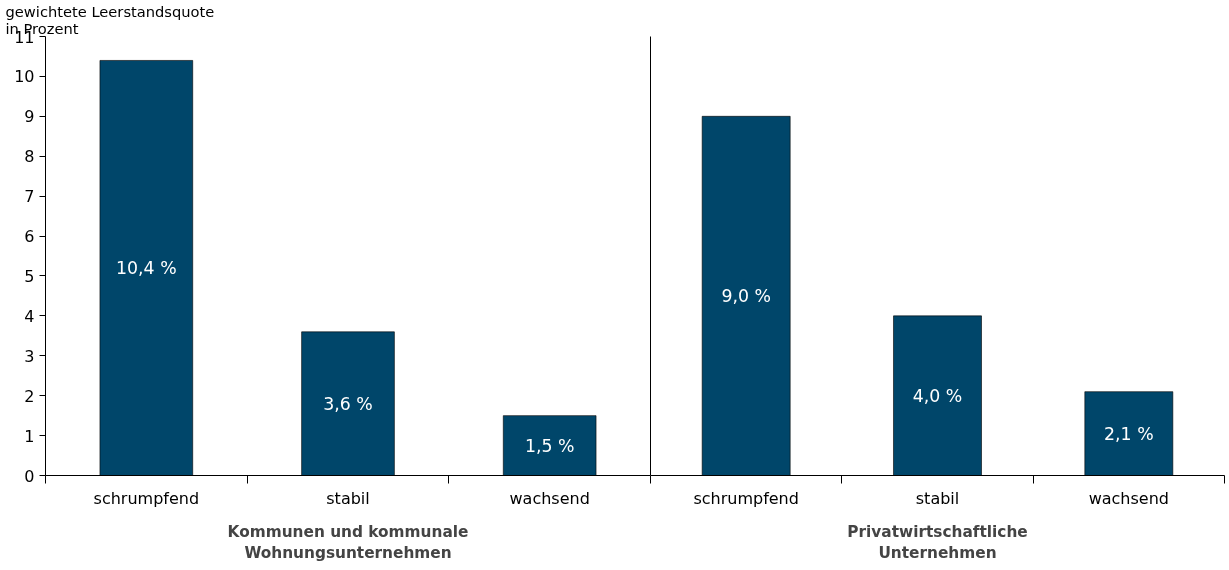 The width and height of the screenshot is (1229, 570). Describe the element at coordinates (348, 403) in the screenshot. I see `data-label: 3,6 %` at that location.